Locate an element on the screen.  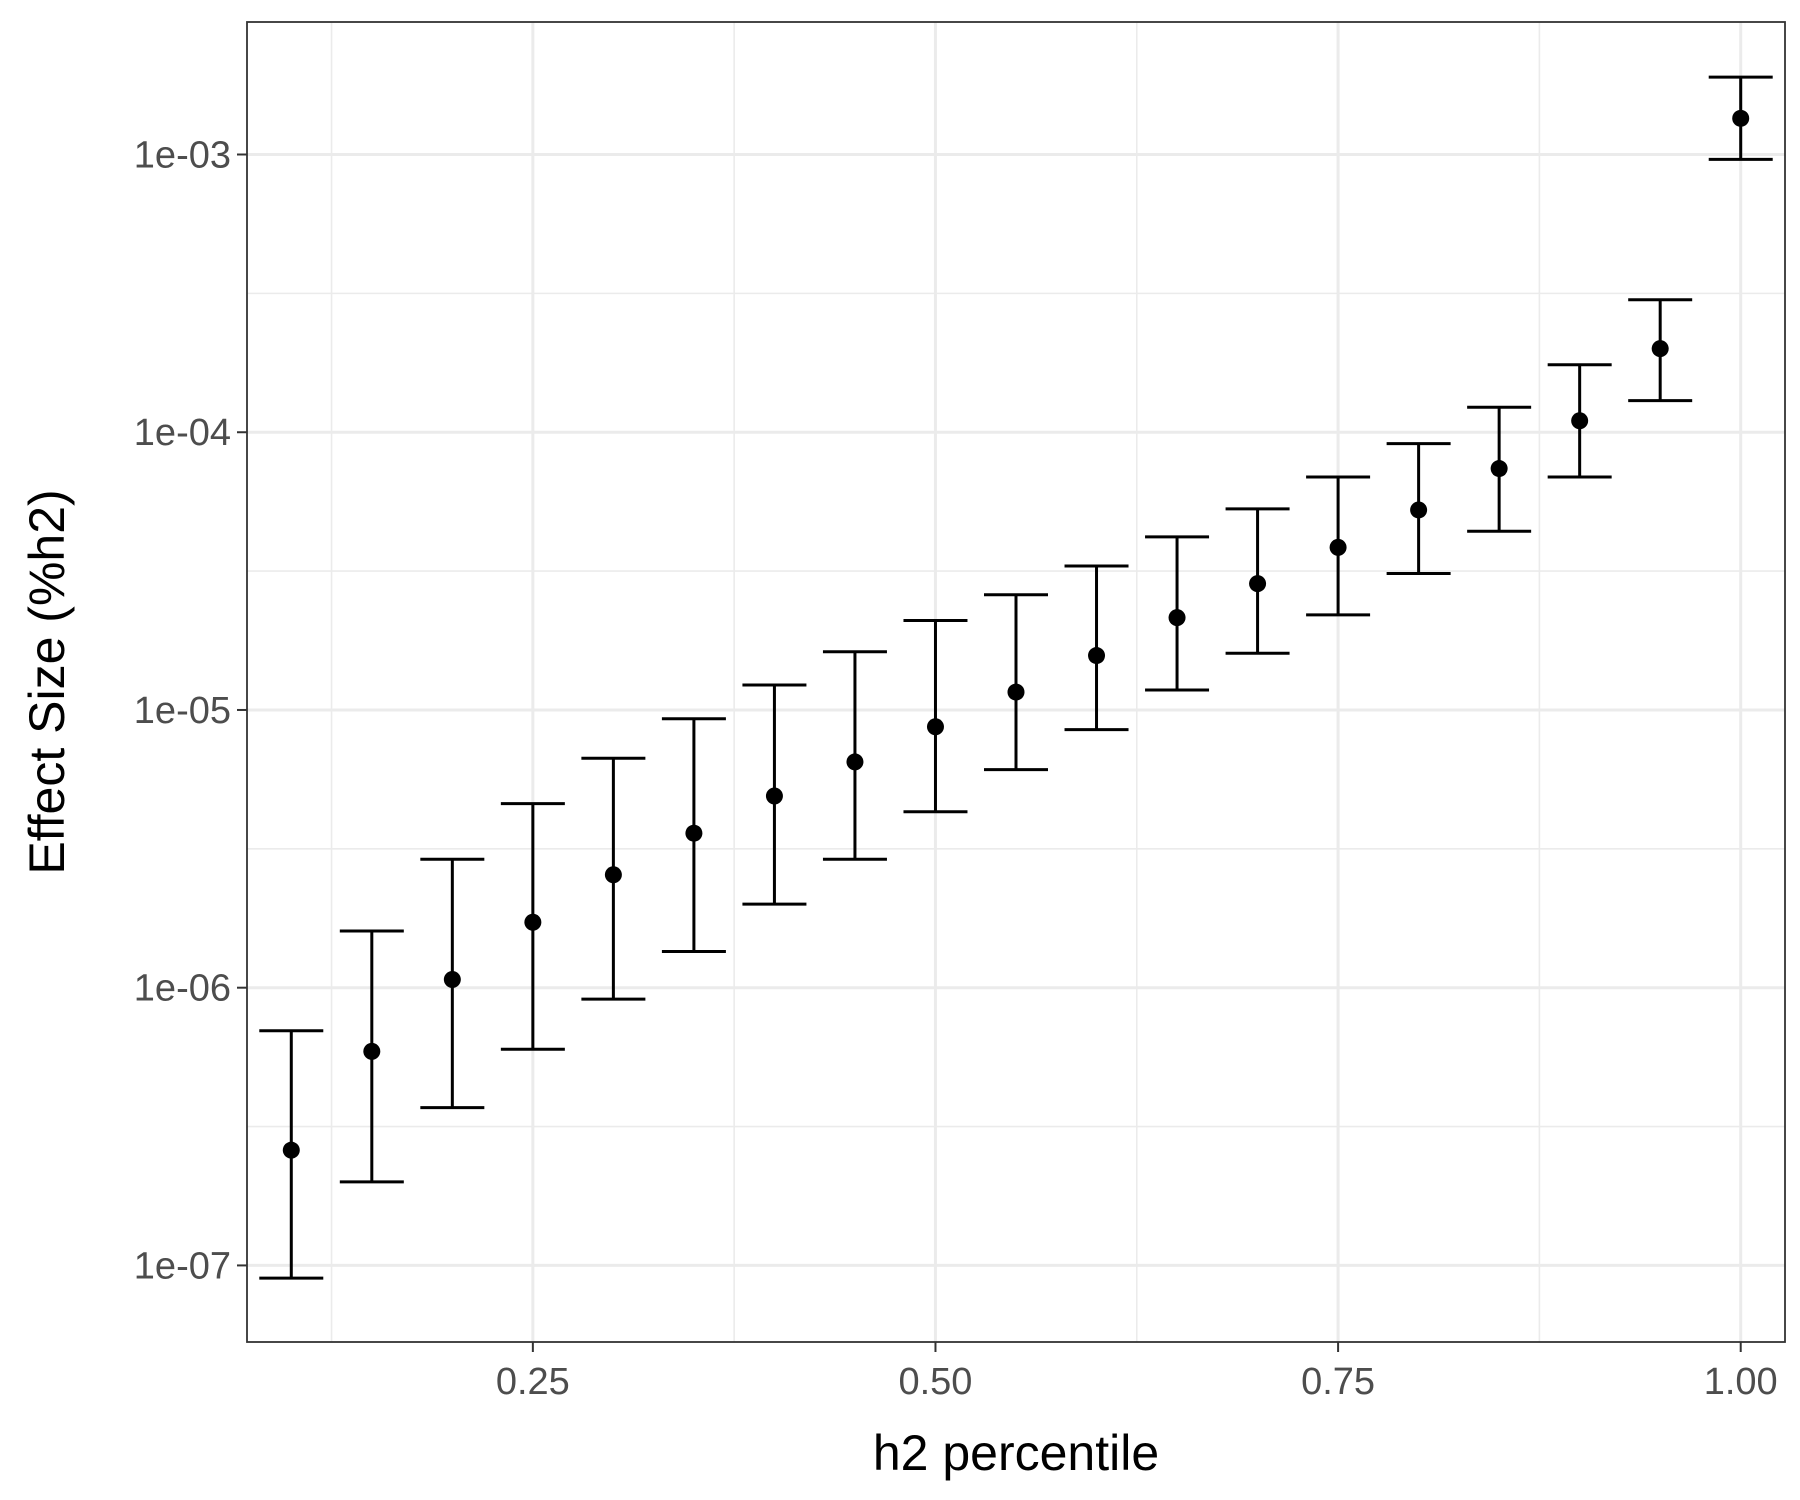
x-tick-label: 1.00 is located at coordinates (1741, 1382).